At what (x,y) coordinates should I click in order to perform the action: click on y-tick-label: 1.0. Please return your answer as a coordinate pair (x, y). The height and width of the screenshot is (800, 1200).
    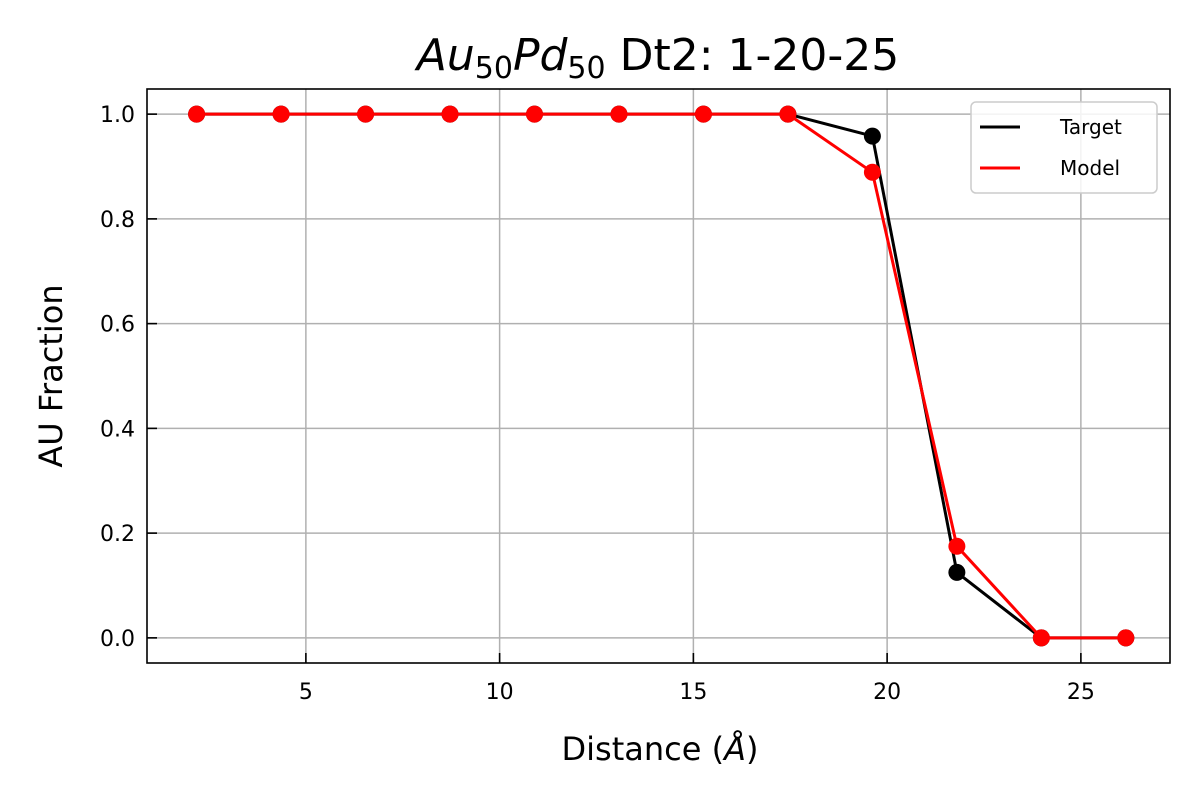
    Looking at the image, I should click on (117, 115).